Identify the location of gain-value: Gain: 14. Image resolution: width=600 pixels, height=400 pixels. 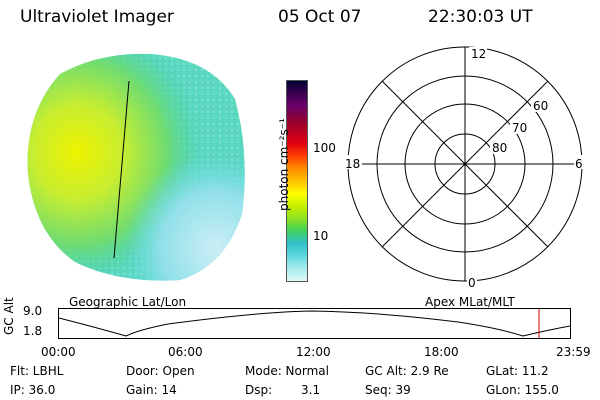
(151, 390).